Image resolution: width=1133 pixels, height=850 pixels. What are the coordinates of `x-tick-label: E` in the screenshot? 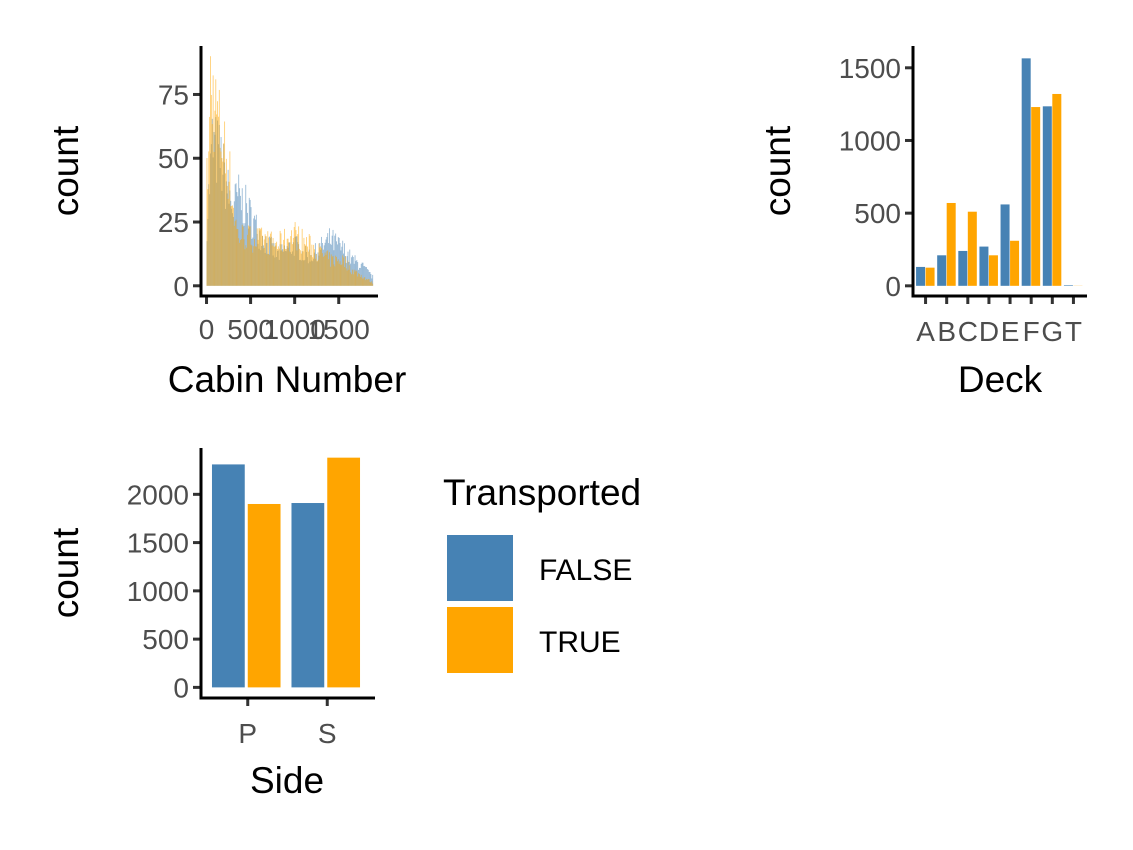 It's located at (1010, 331).